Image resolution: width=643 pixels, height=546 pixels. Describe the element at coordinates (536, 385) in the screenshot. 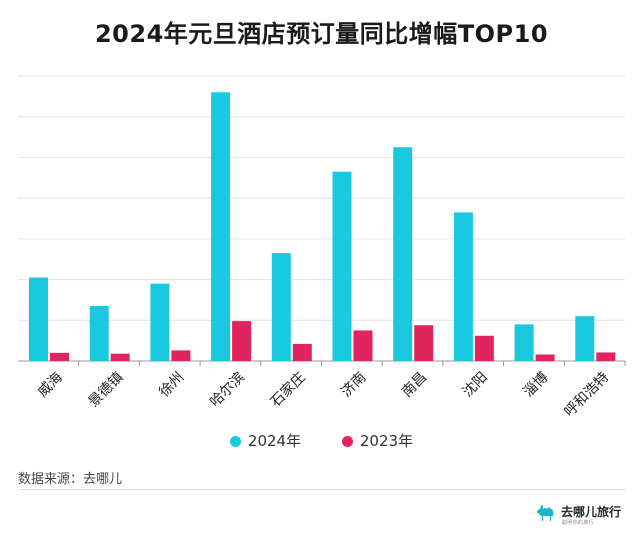

I see `x-tick-label: 淄博` at that location.